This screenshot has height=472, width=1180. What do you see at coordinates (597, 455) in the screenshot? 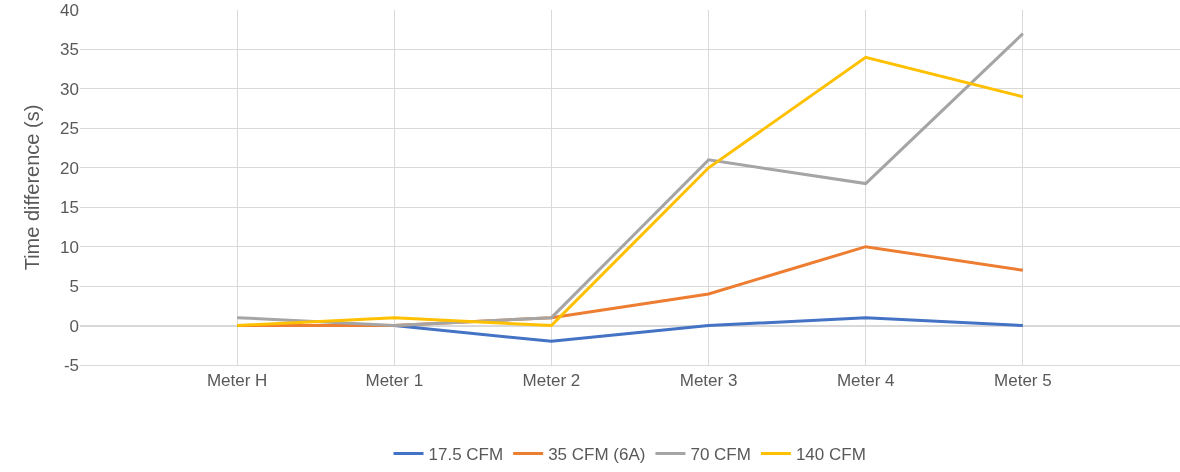
I see `legend-label: 35 CFM (6A)` at bounding box center [597, 455].